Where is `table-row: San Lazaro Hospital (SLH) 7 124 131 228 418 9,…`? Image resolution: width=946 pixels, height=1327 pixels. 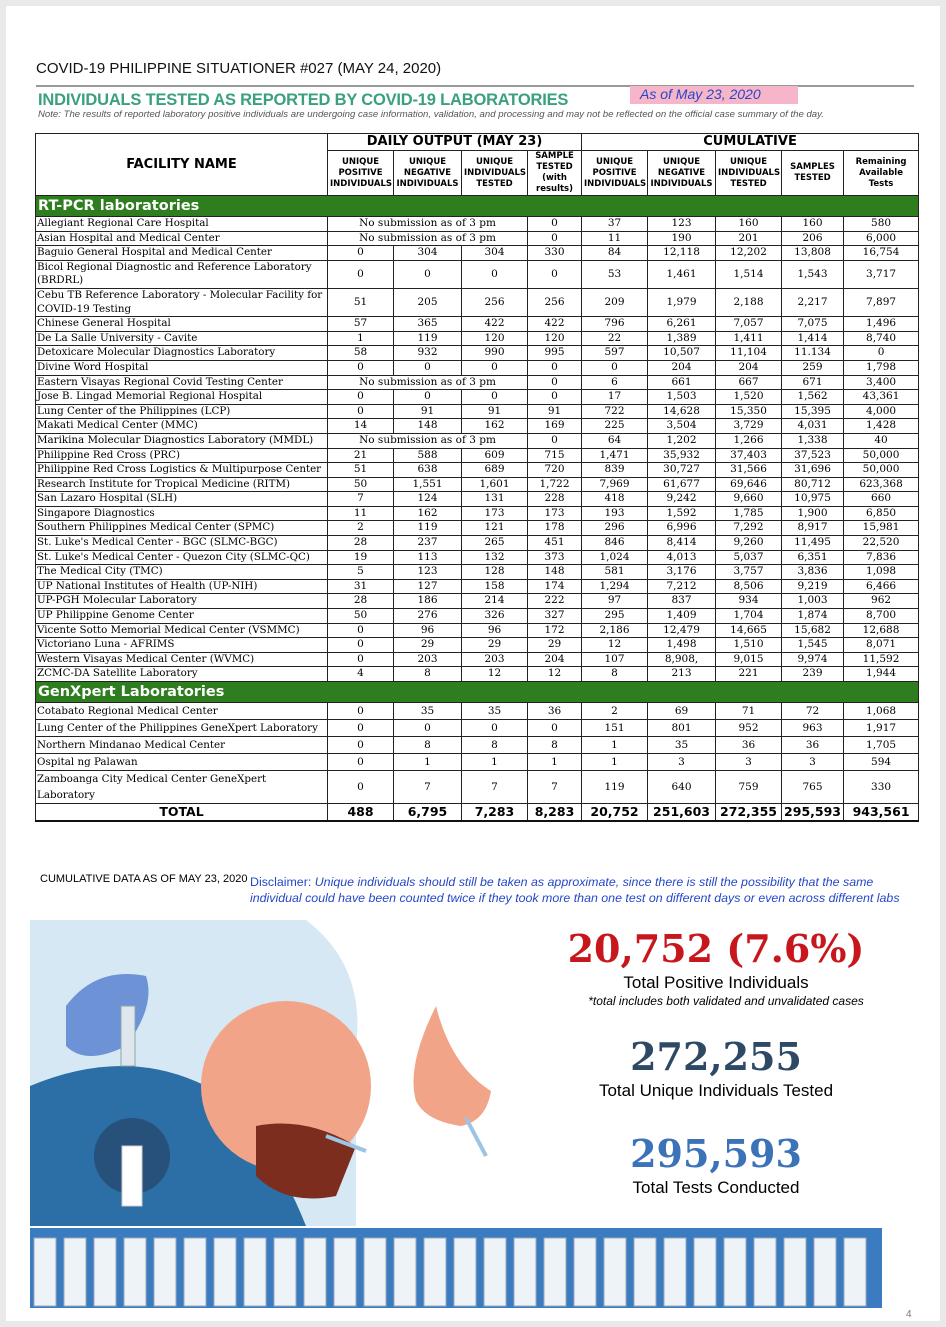 table-row: San Lazaro Hospital (SLH) 7 124 131 228 418 9,… is located at coordinates (477, 499).